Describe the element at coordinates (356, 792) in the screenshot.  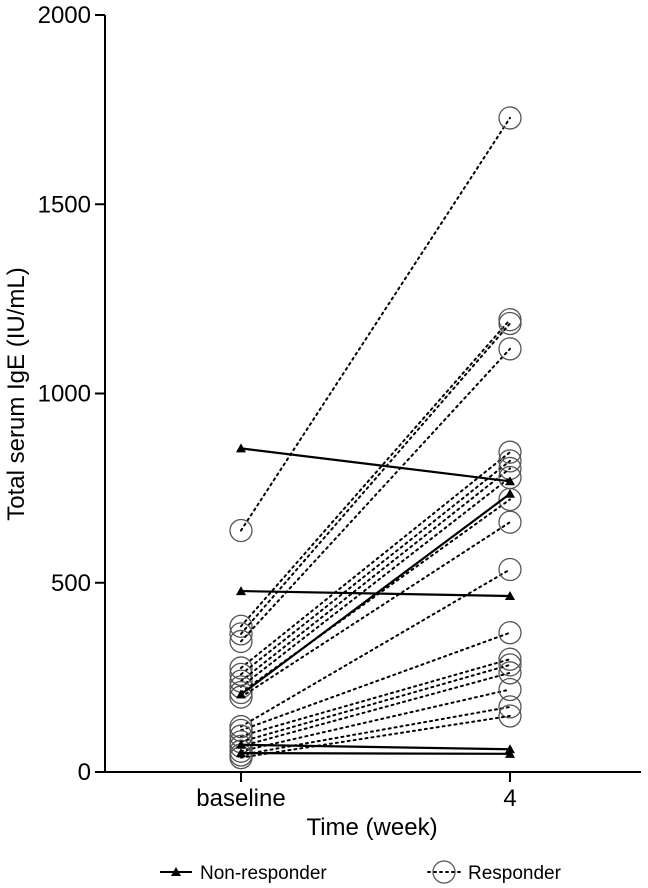
I see `x-ticks: baseline 4` at that location.